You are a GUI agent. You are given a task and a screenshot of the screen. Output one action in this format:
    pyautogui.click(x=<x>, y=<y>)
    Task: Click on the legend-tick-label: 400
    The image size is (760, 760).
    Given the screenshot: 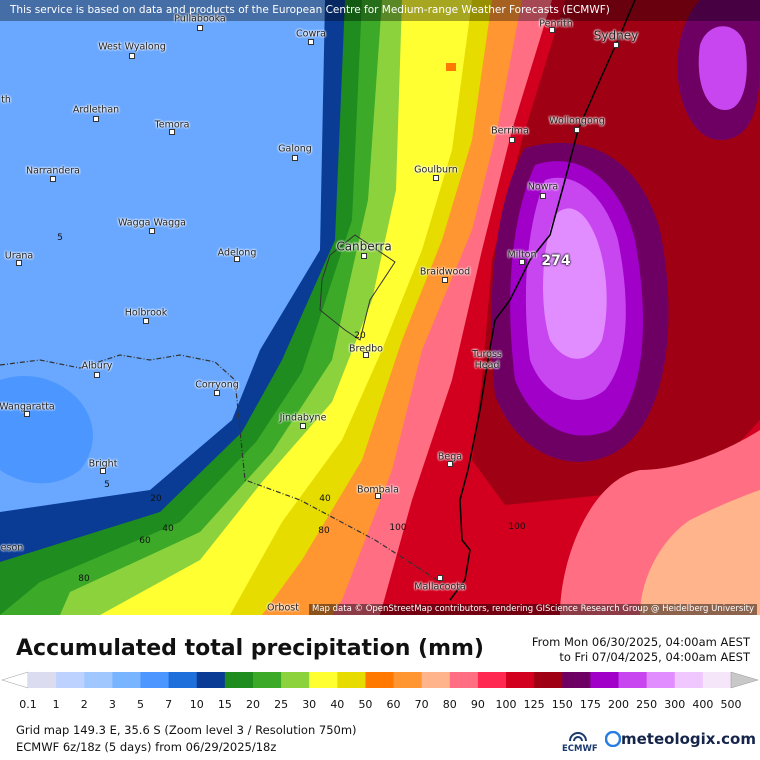 What is the action you would take?
    pyautogui.click(x=702, y=704)
    